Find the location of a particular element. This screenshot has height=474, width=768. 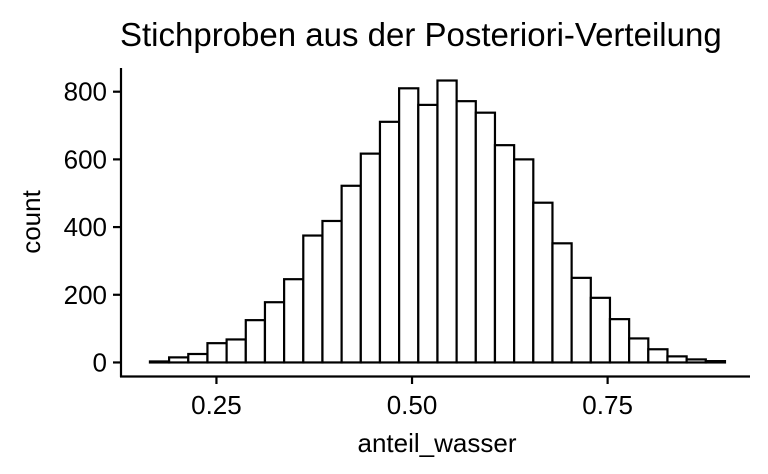

x-tick-label: 0.50 is located at coordinates (412, 405).